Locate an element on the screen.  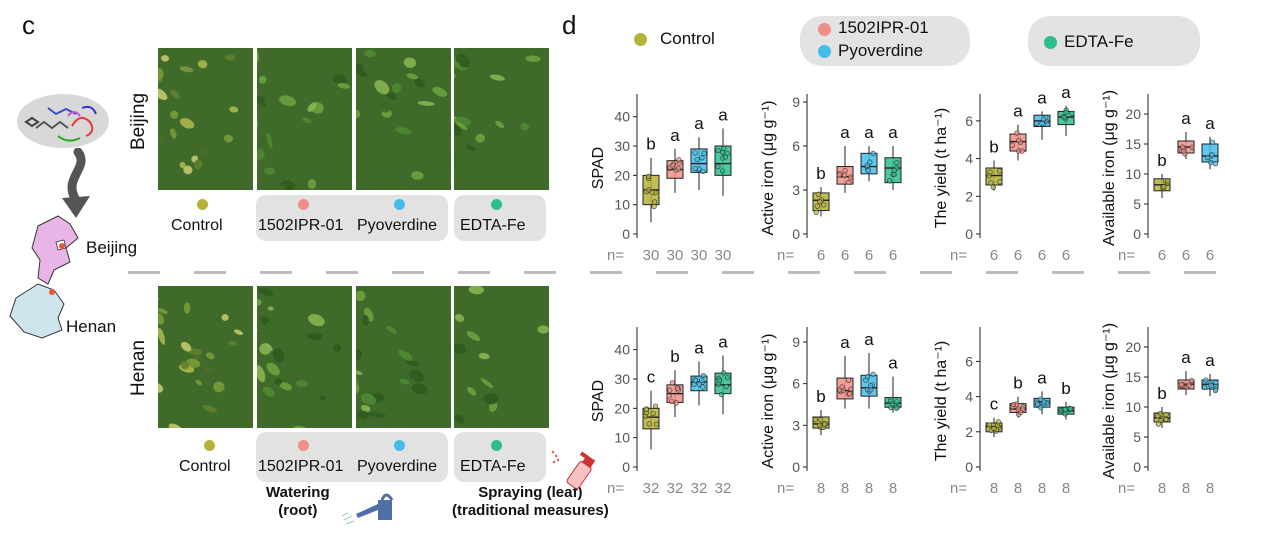
significance-letter: b is located at coordinates (820, 173).